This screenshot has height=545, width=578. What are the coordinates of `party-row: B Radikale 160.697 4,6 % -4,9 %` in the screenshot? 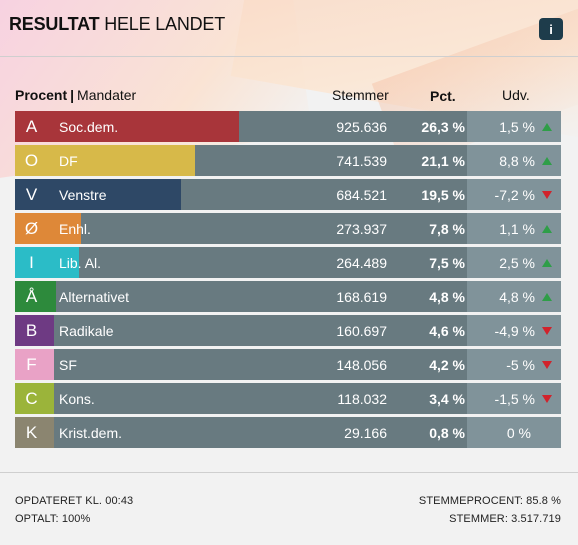 It's located at (288, 330).